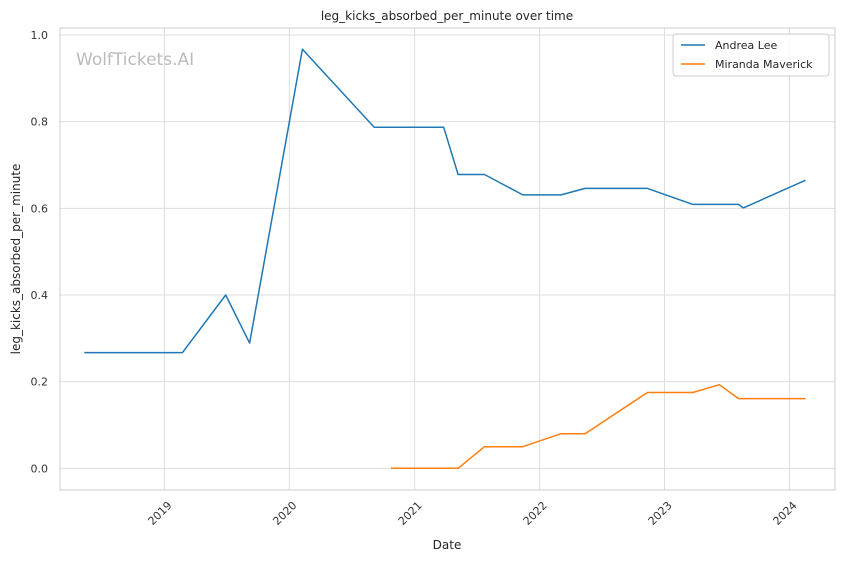 The image size is (844, 561). I want to click on y-tick-label: 0.0, so click(40, 468).